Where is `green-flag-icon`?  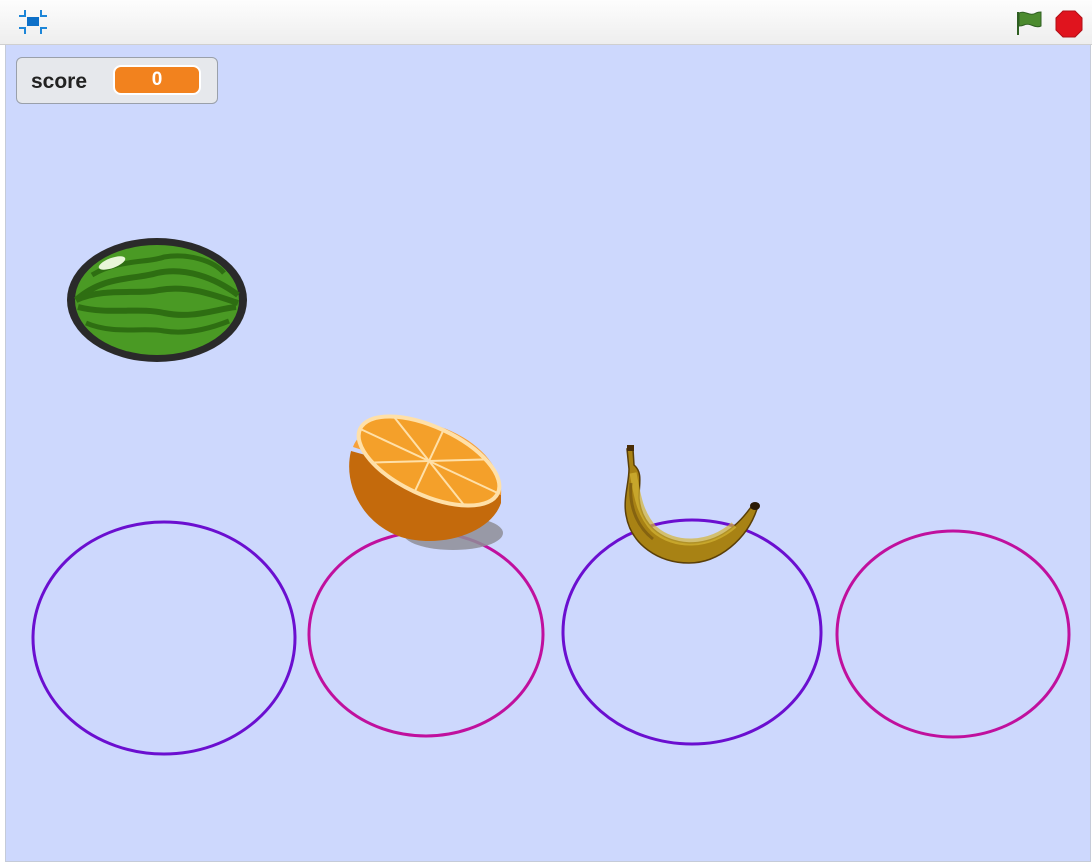
green-flag-icon is located at coordinates (1029, 23).